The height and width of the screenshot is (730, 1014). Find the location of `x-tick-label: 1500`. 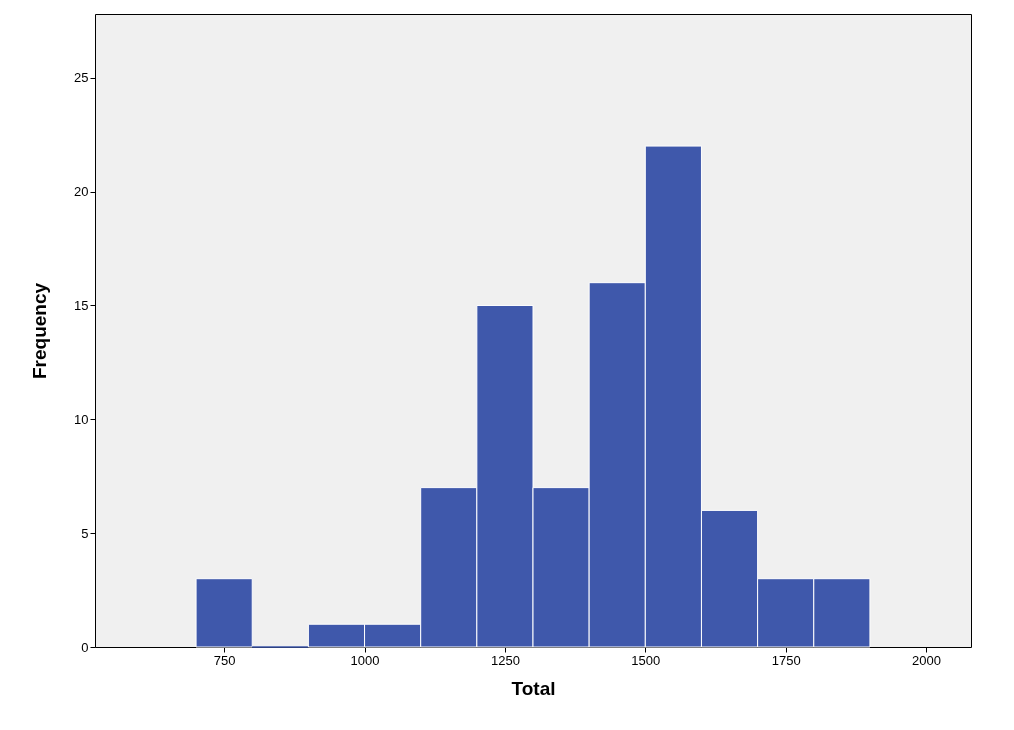

x-tick-label: 1500 is located at coordinates (646, 660).